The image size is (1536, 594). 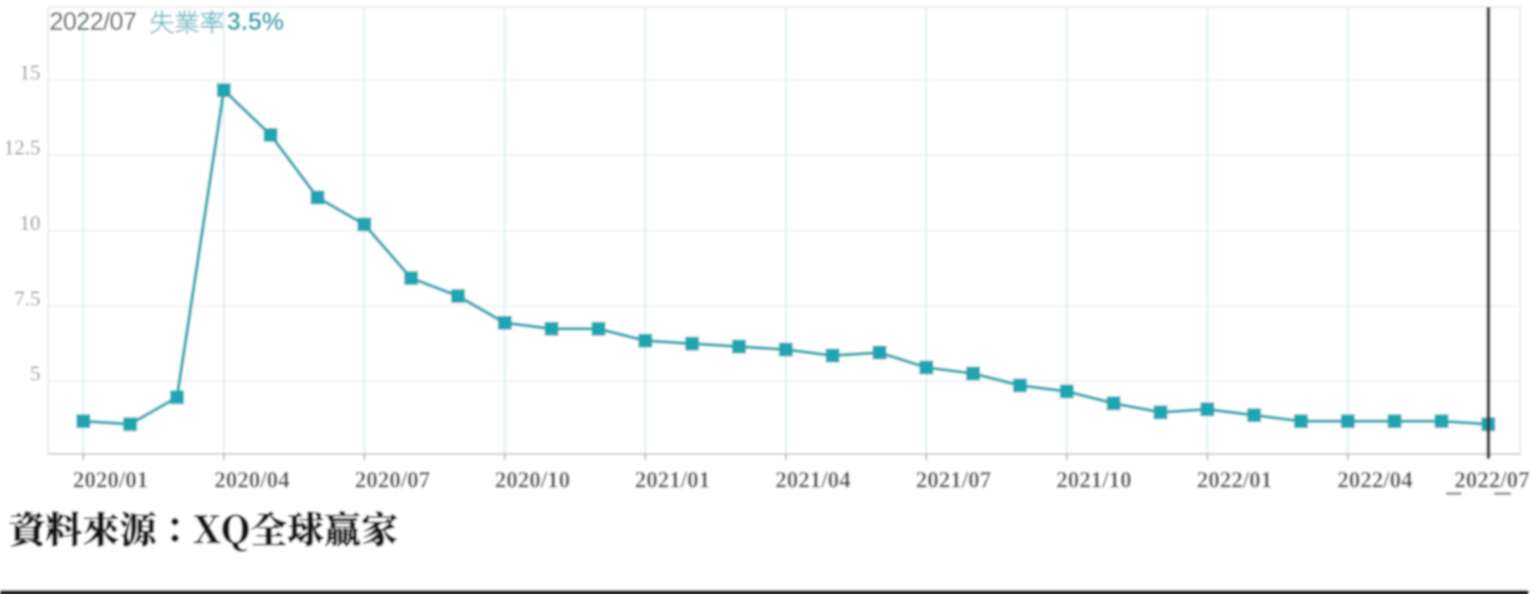 I want to click on svg-text: 2021/07, so click(x=953, y=480).